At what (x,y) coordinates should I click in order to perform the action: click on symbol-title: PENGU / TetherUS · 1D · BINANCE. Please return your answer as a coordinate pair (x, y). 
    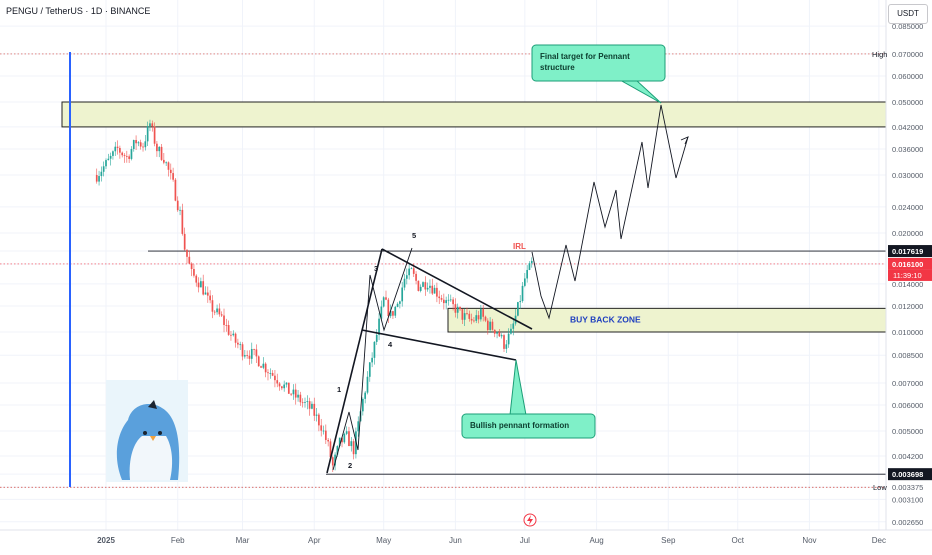
    Looking at the image, I should click on (78, 11).